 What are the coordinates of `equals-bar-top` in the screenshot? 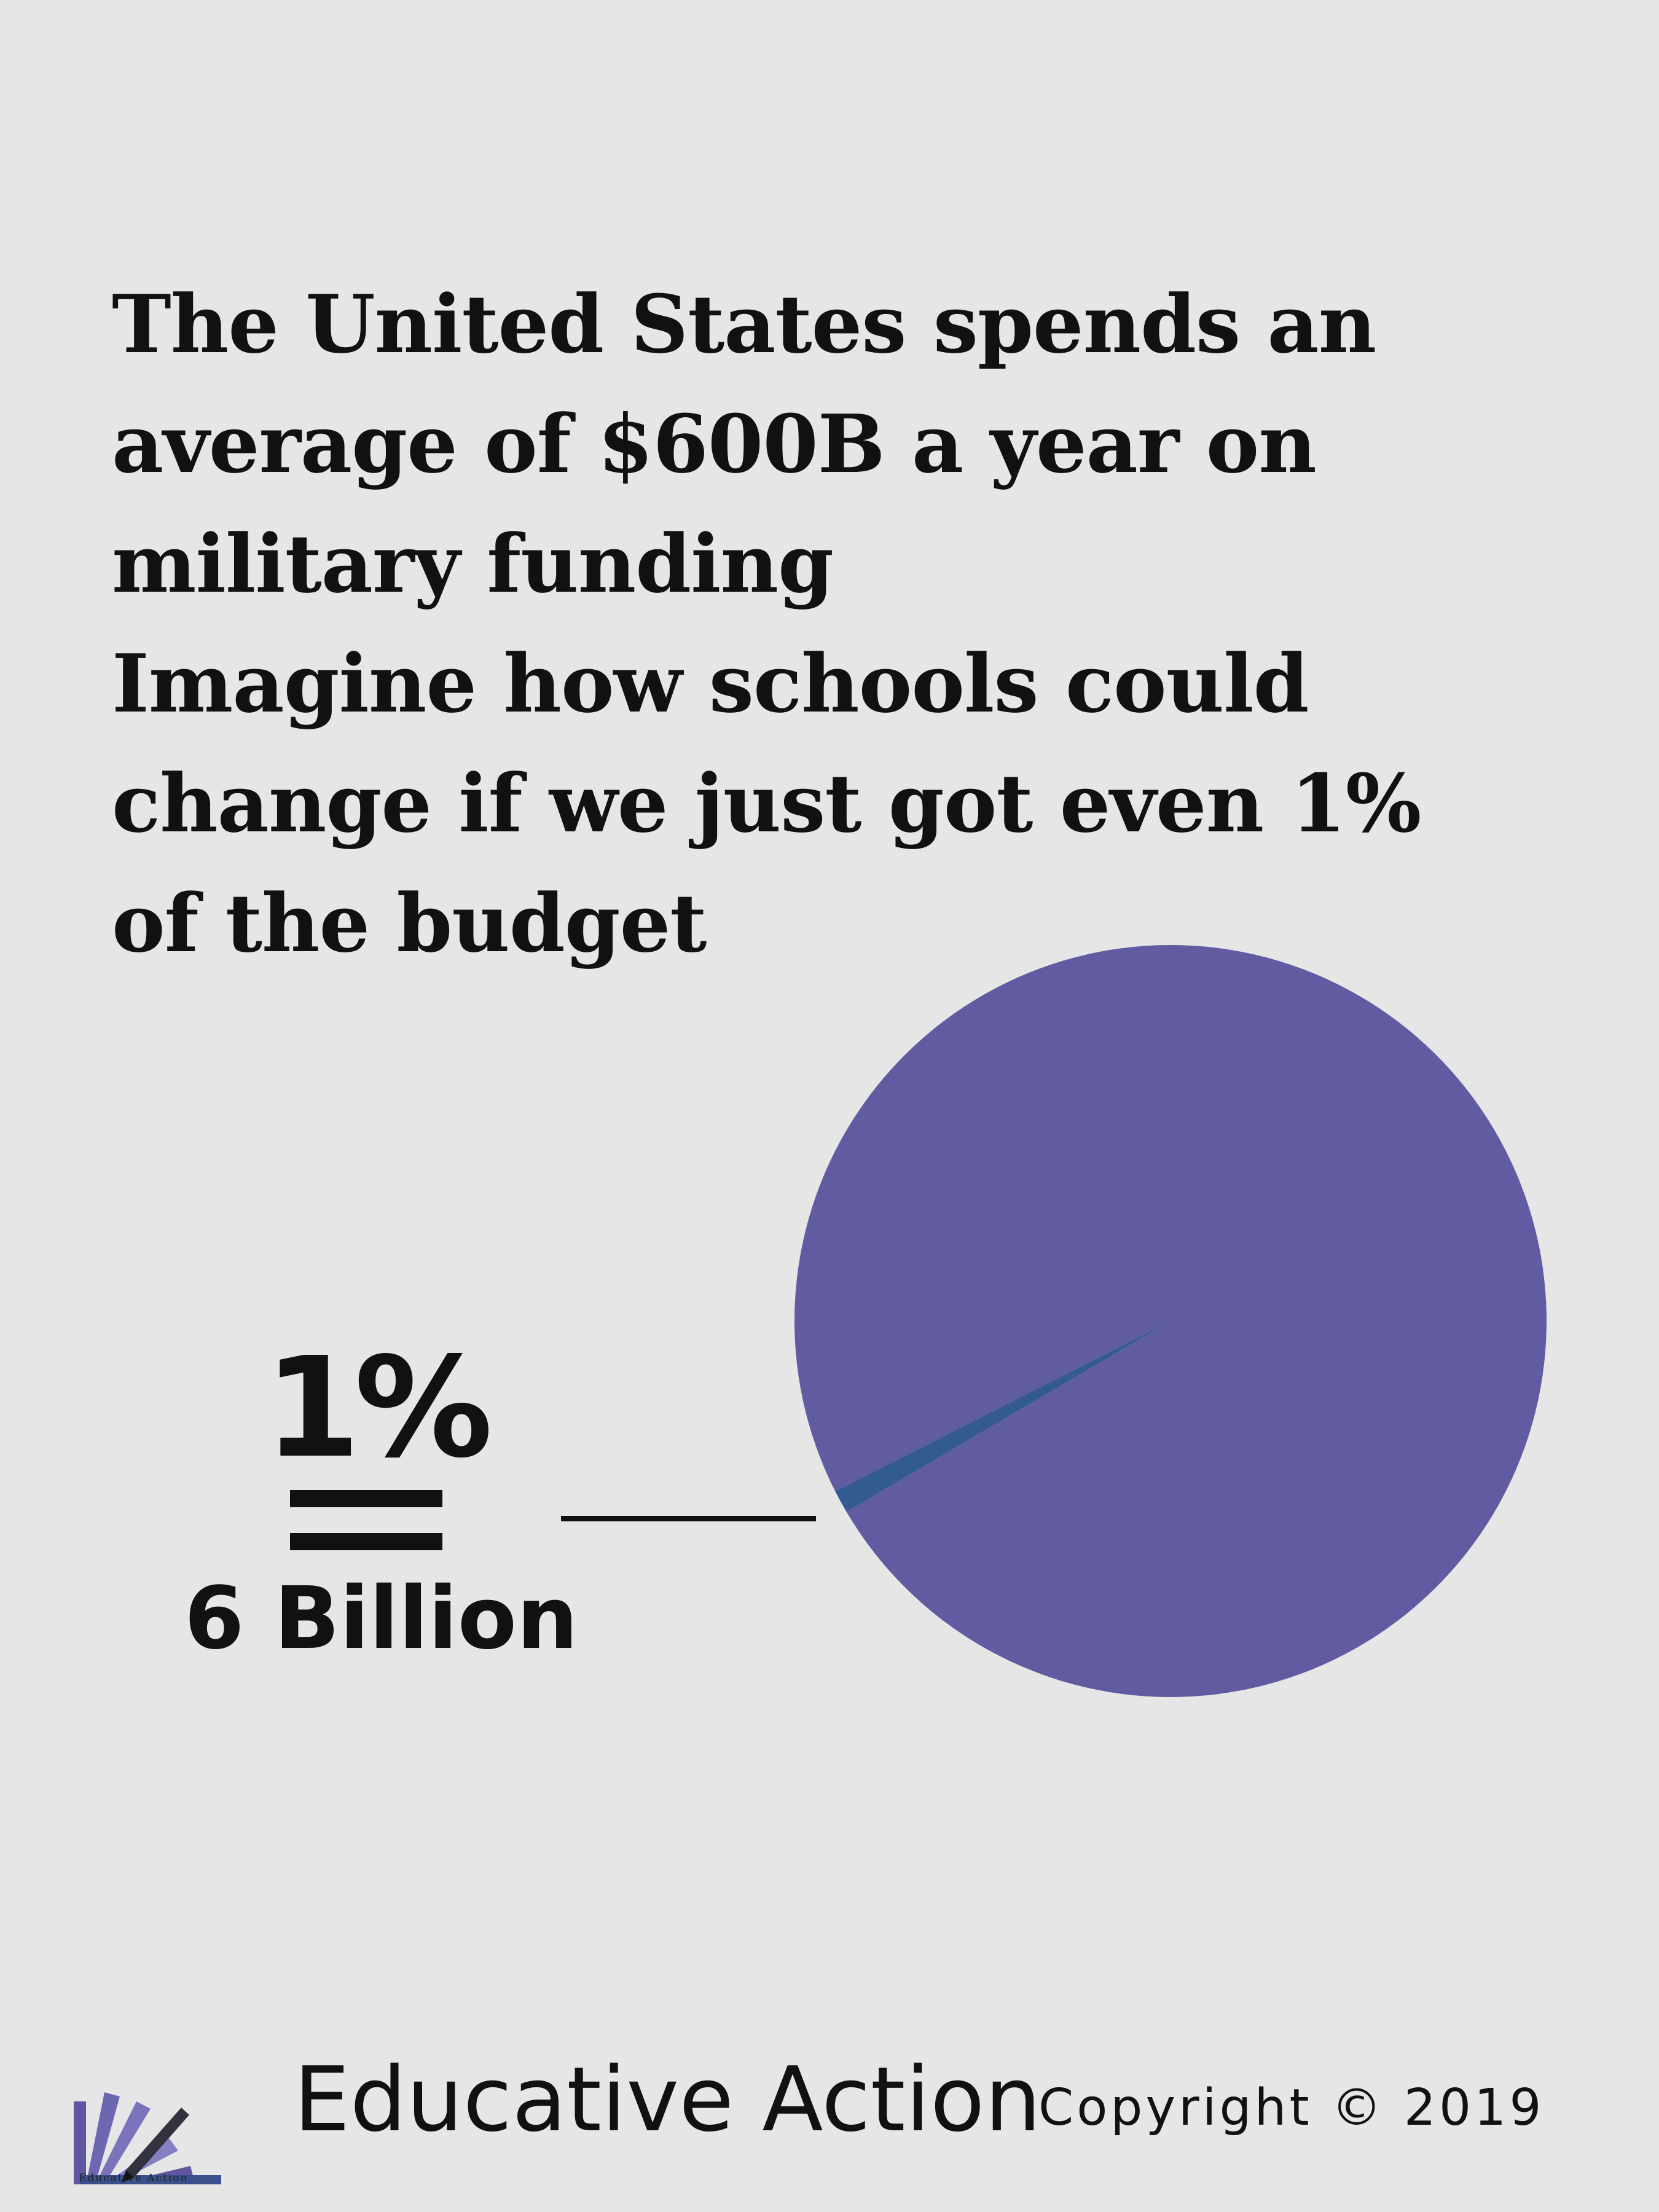 It's located at (366, 1498).